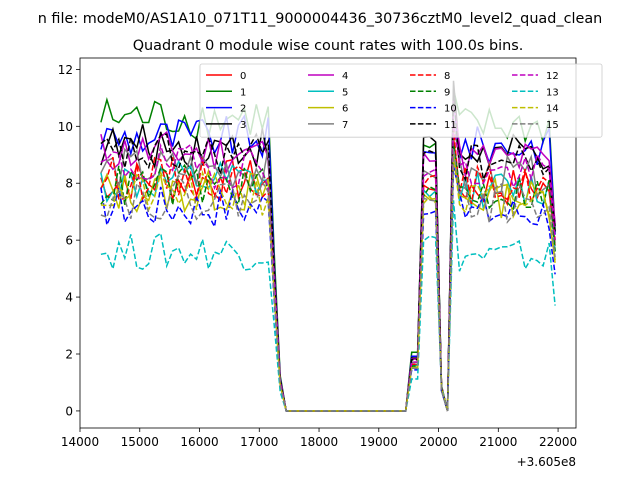 The width and height of the screenshot is (640, 480). What do you see at coordinates (552, 76) in the screenshot?
I see `legend-label-12: 12` at bounding box center [552, 76].